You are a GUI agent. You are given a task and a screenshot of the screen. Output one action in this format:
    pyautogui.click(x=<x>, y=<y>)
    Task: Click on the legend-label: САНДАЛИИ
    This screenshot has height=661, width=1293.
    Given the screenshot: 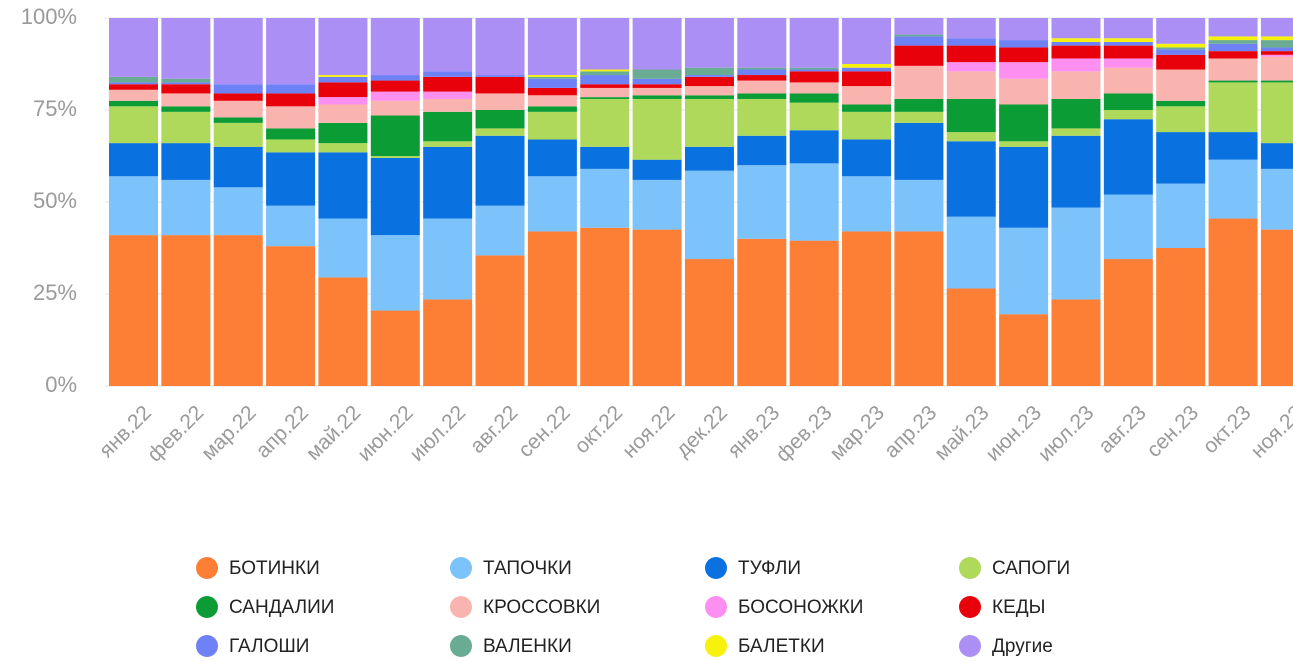 What is the action you would take?
    pyautogui.click(x=281, y=607)
    